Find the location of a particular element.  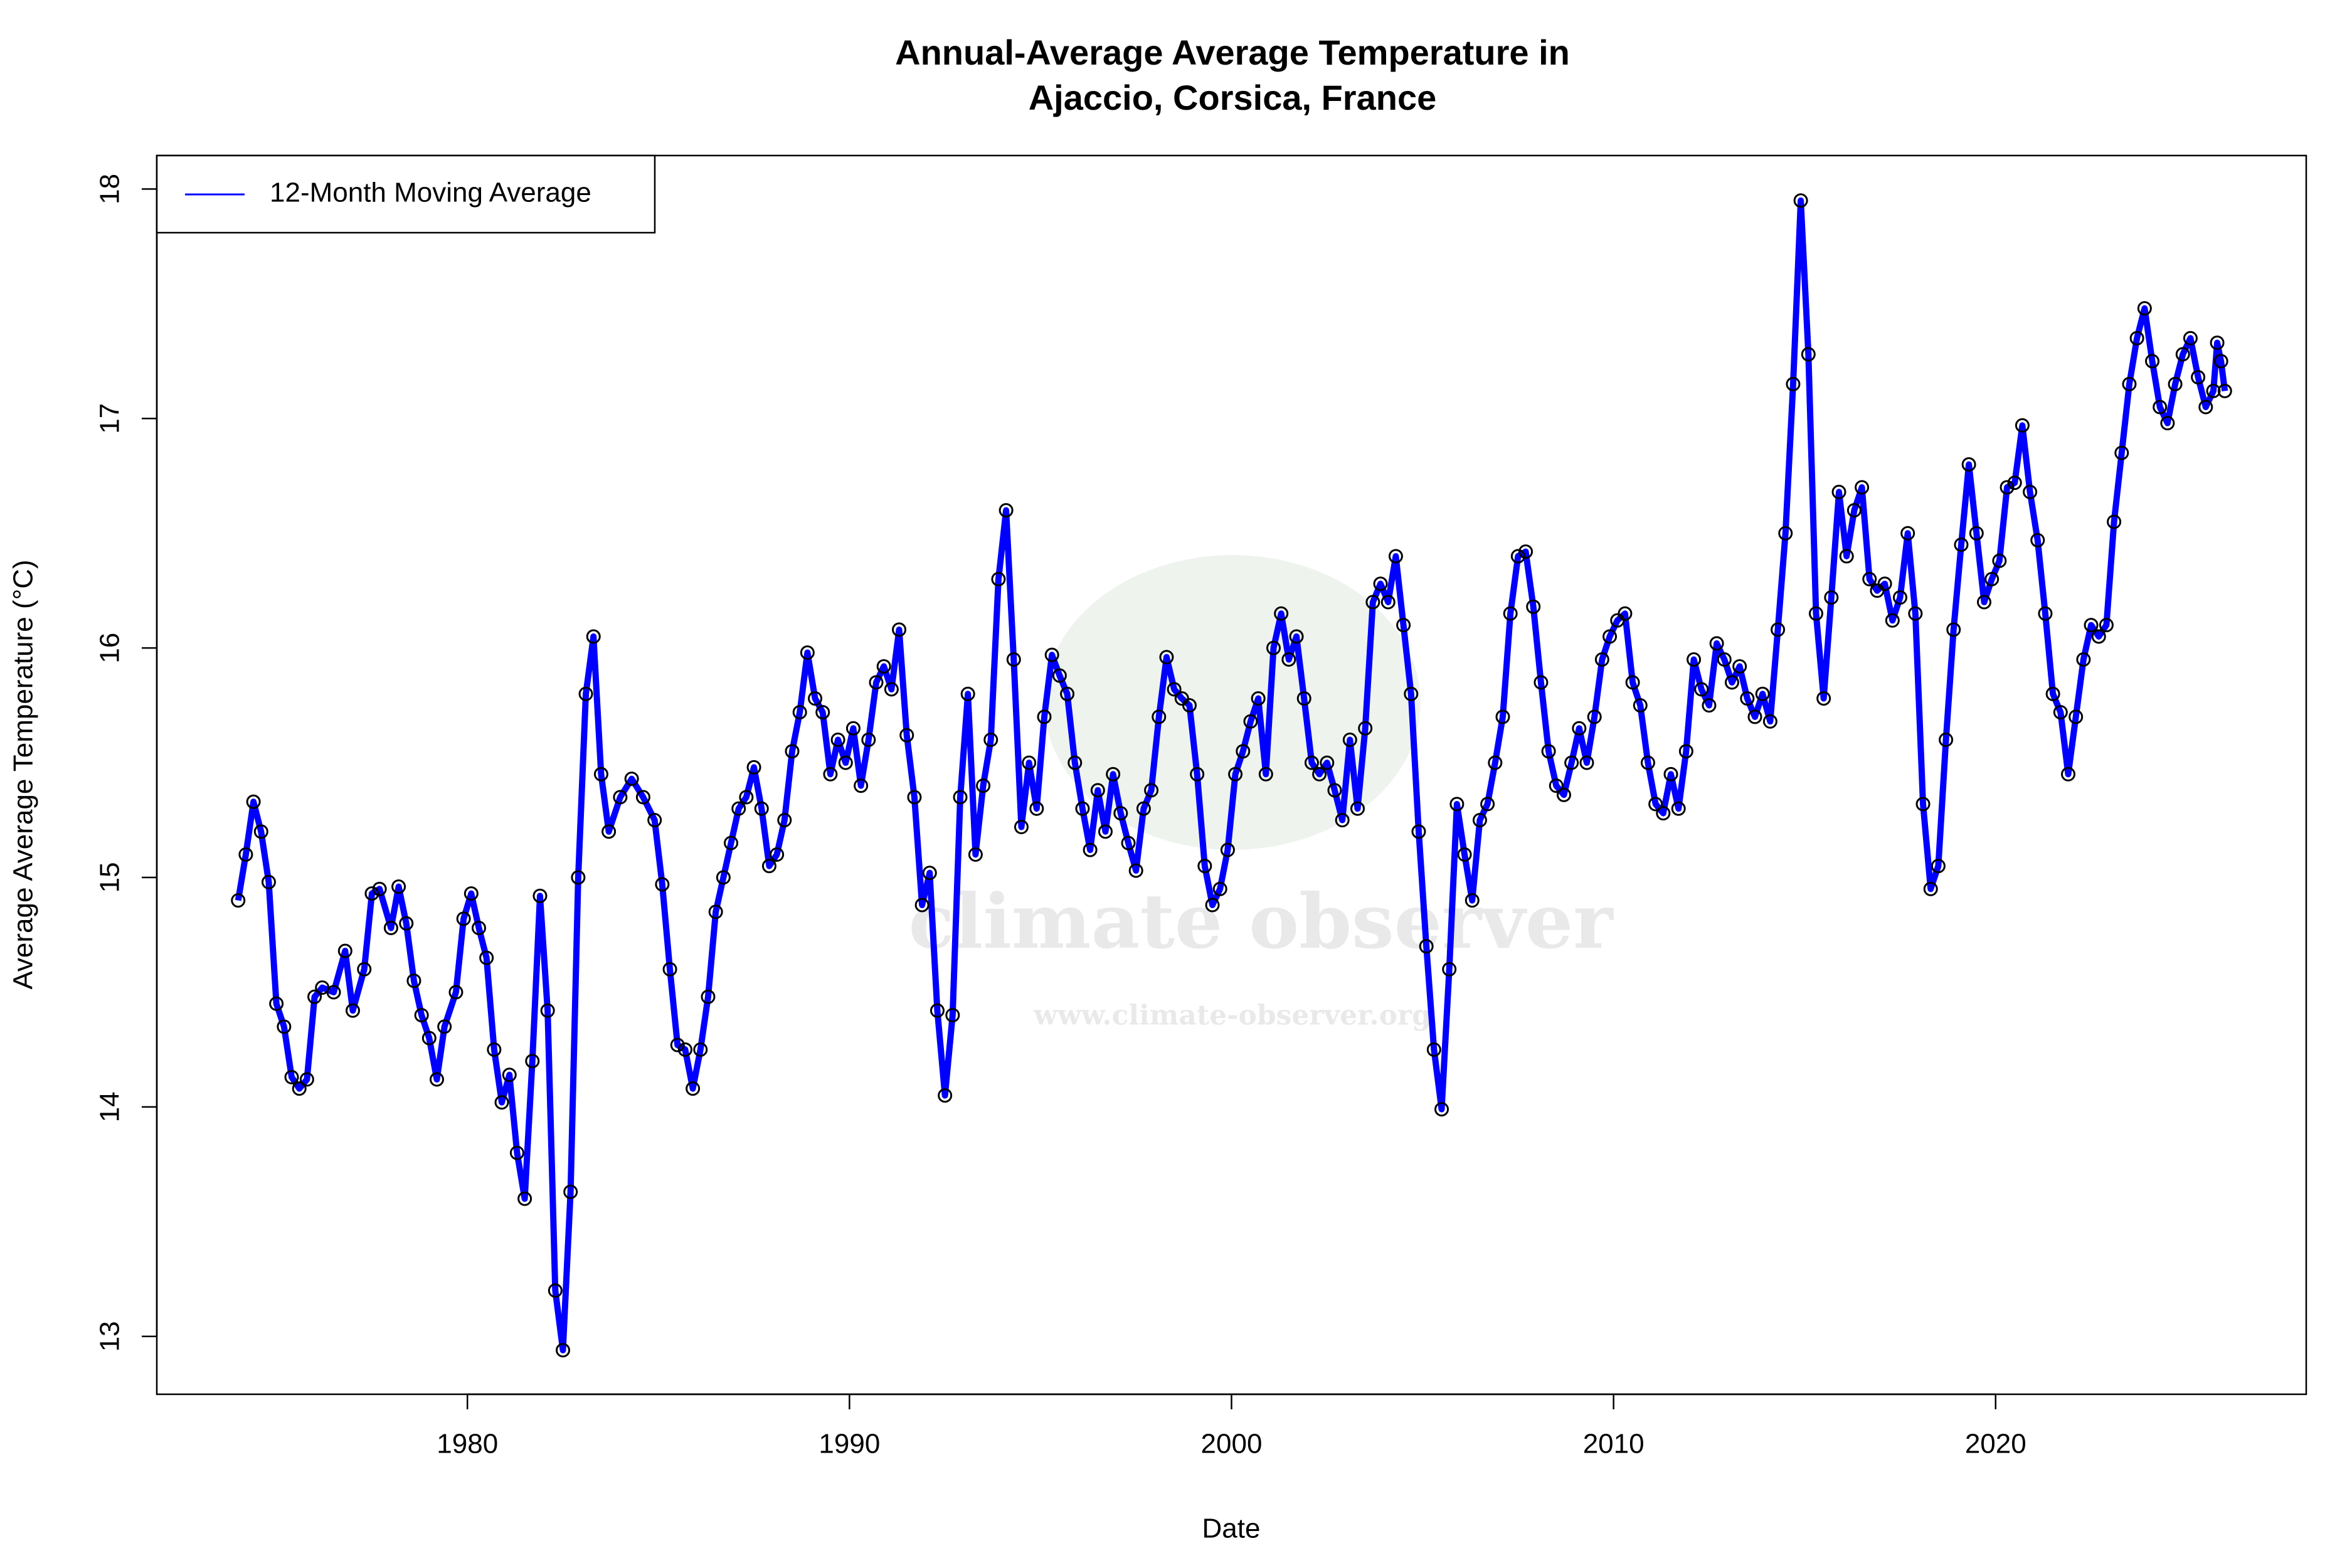

x-tick-label: 1980 is located at coordinates (467, 1444).